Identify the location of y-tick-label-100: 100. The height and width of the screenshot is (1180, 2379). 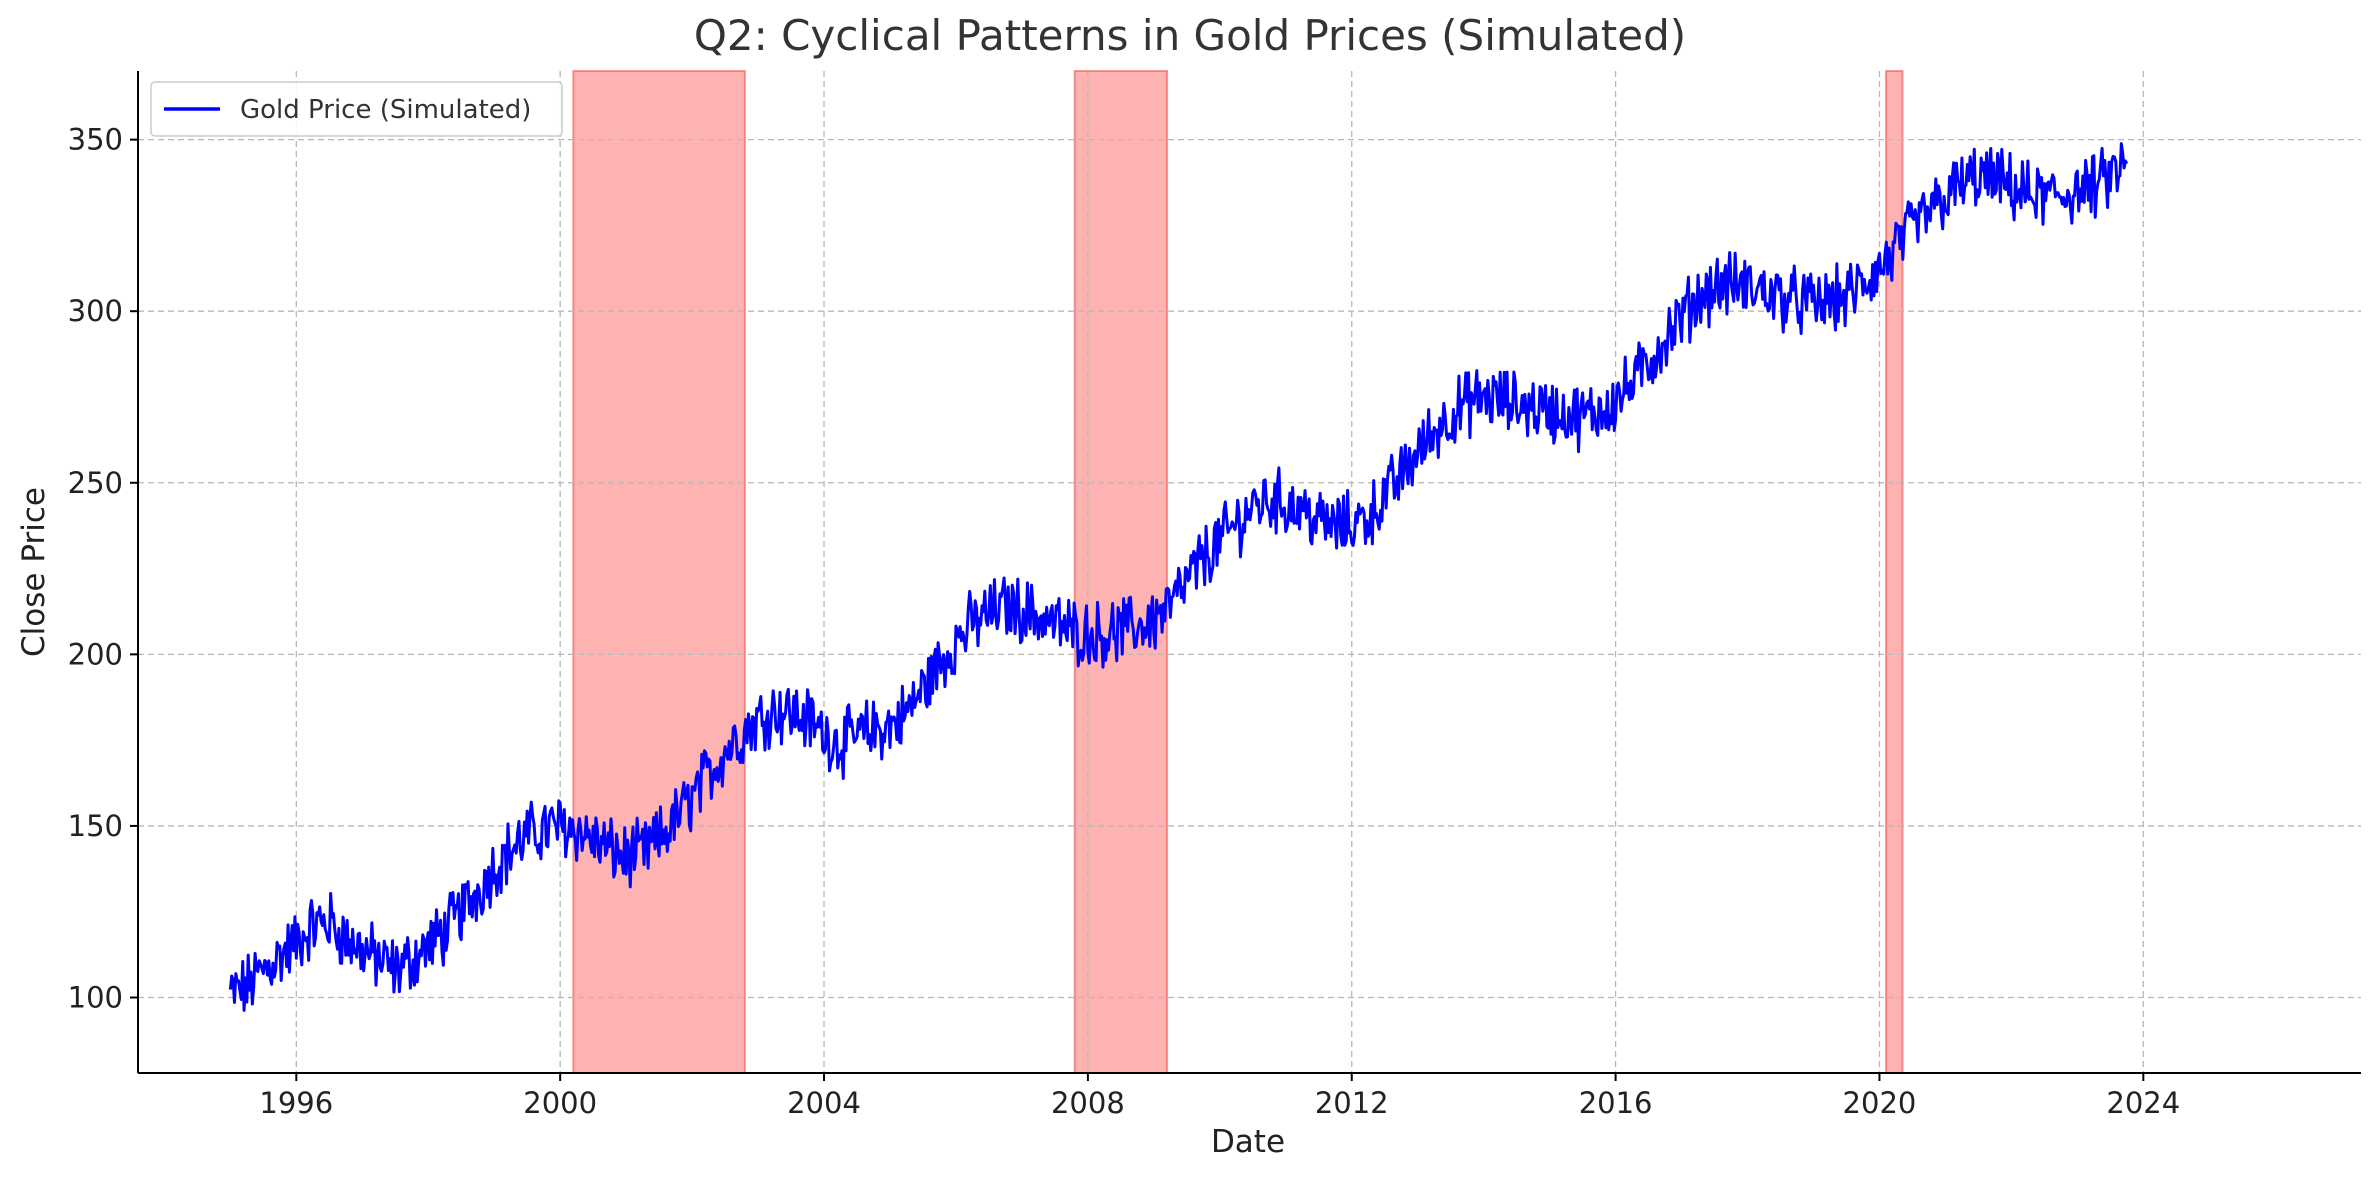
(95, 998).